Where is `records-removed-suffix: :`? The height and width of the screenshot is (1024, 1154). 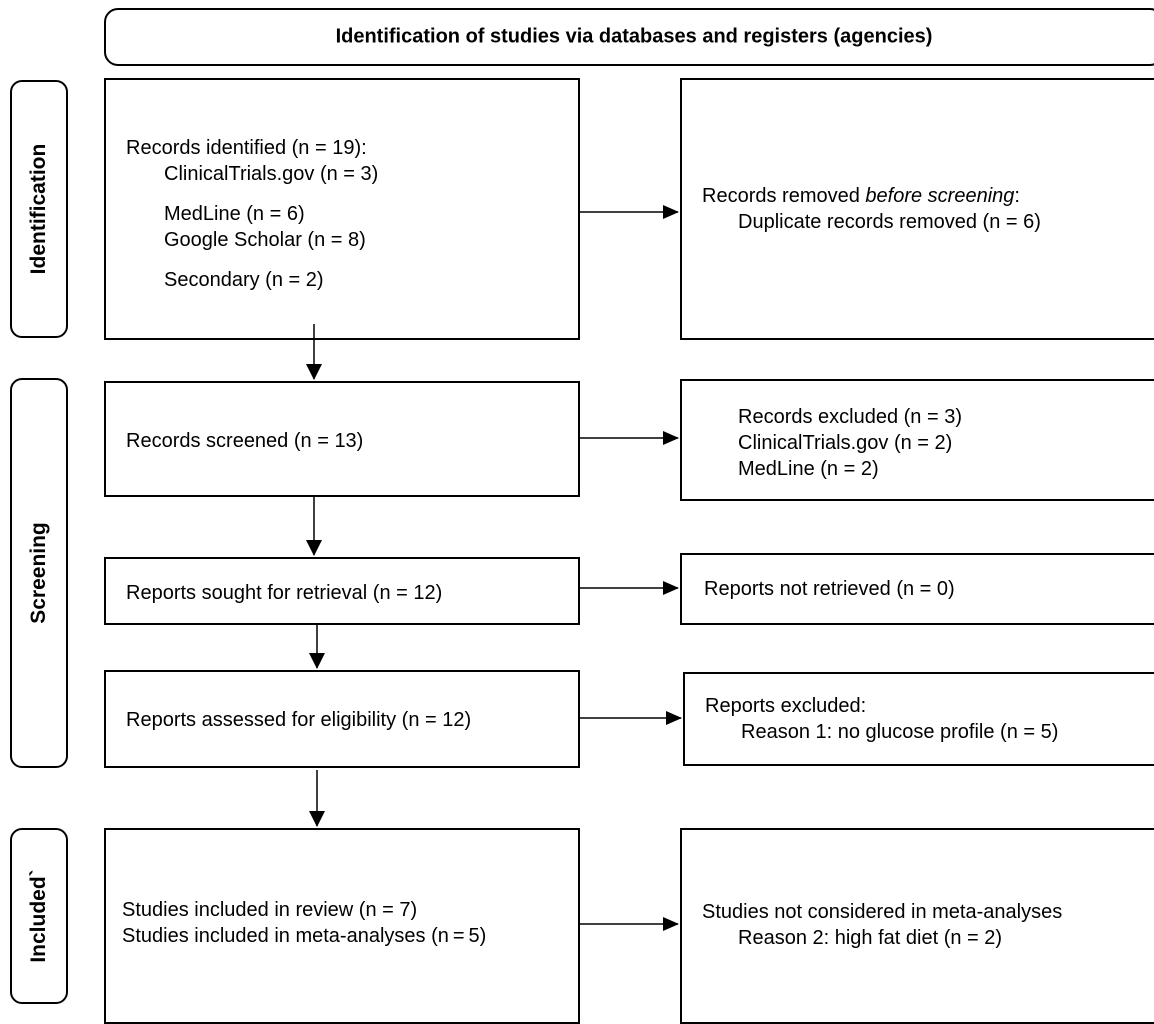 records-removed-suffix: : is located at coordinates (1017, 196).